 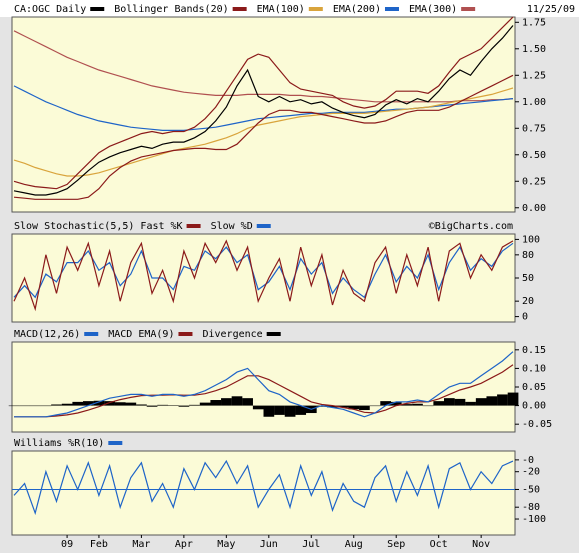 What do you see at coordinates (232, 334) in the screenshot?
I see `legend-label: Divergence` at bounding box center [232, 334].